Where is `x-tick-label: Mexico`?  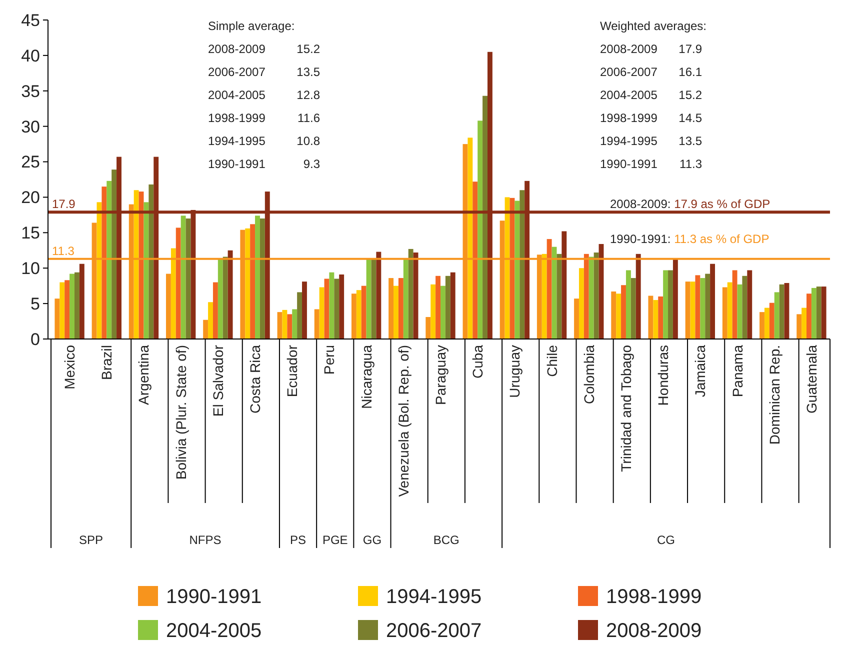
x-tick-label: Mexico is located at coordinates (70, 367).